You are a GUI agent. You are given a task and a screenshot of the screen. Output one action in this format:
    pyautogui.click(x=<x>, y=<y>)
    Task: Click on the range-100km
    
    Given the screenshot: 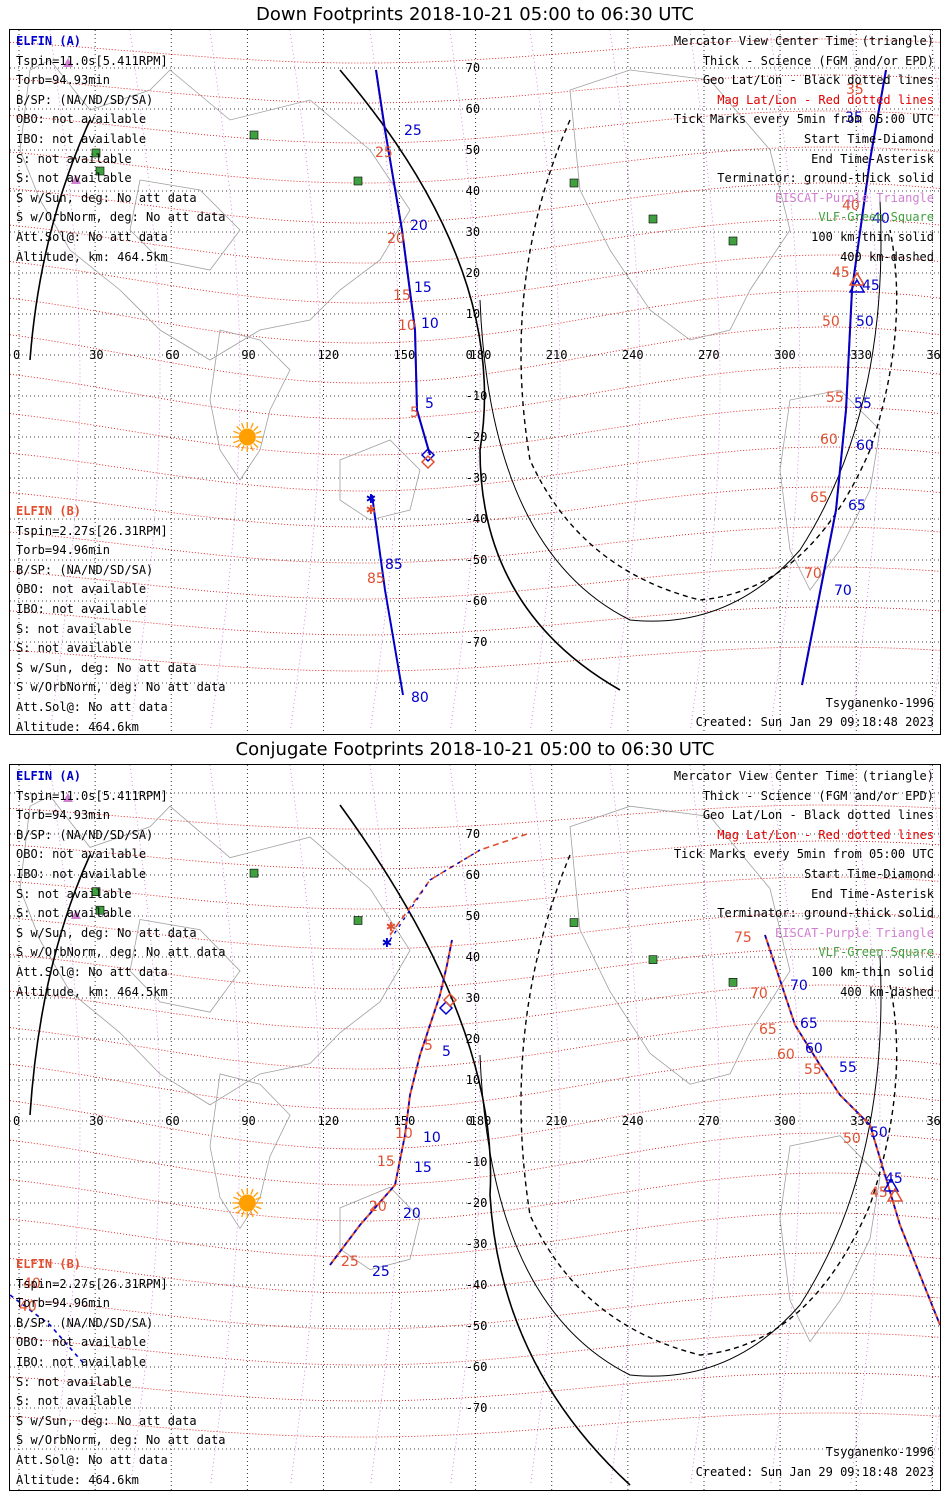 What is the action you would take?
    pyautogui.click(x=680, y=410)
    